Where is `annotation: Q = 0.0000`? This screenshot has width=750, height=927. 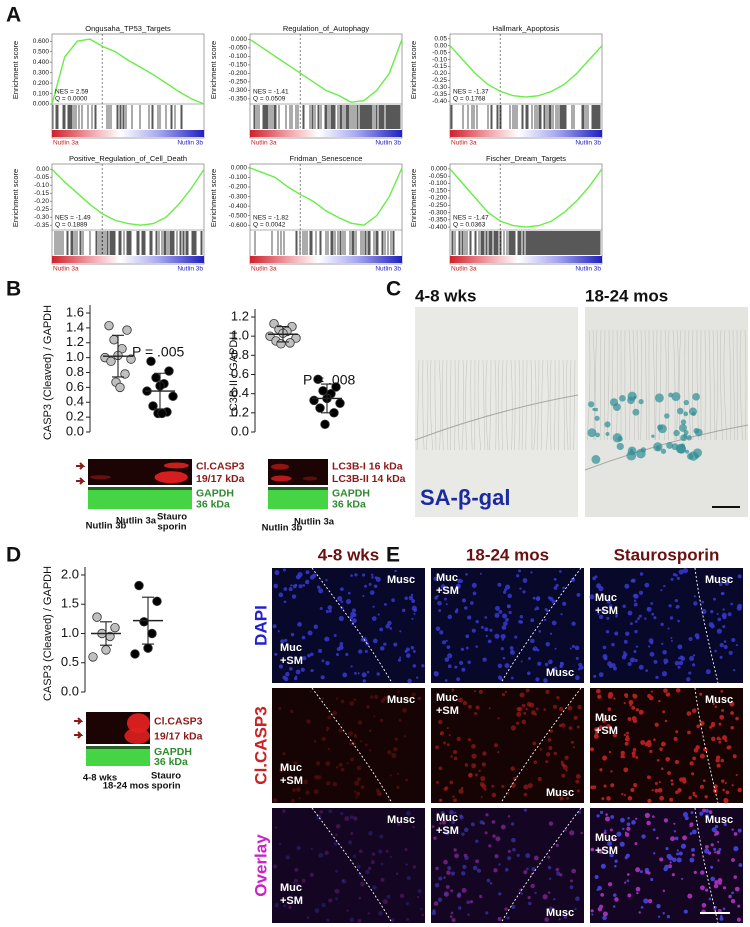
annotation: Q = 0.0000 is located at coordinates (71, 99).